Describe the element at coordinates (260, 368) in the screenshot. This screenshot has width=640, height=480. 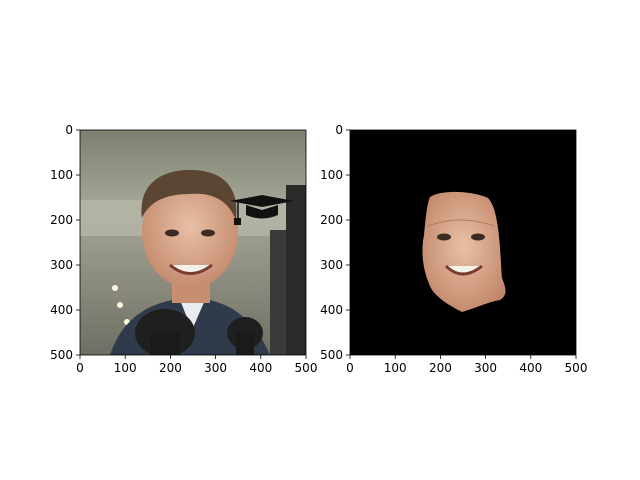
I see `left-x-tick-label: 400` at that location.